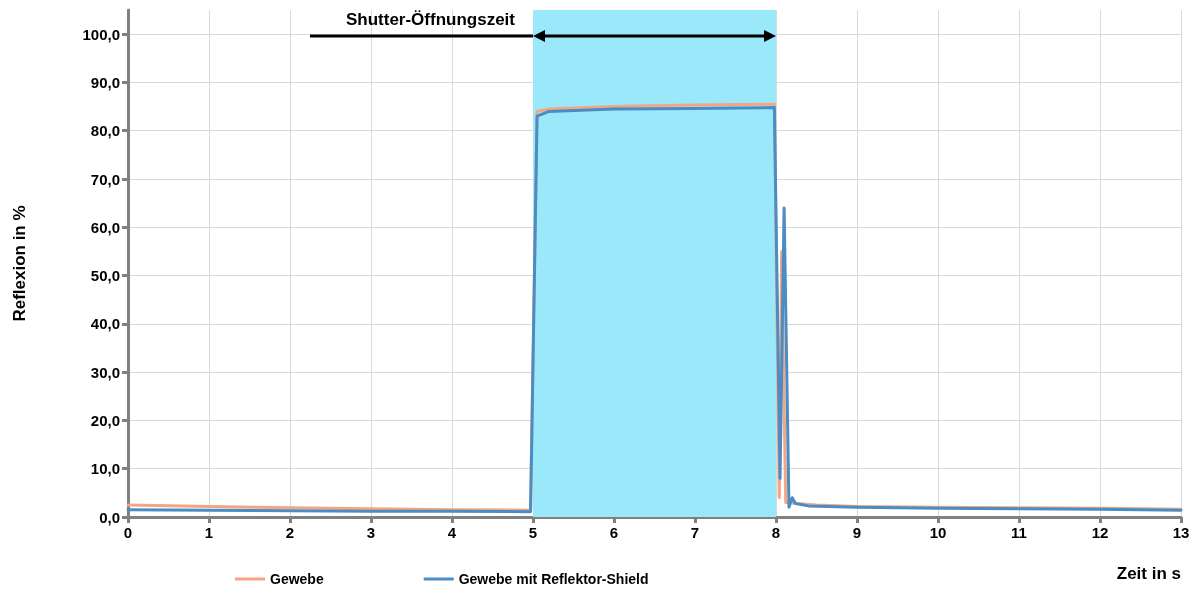  What do you see at coordinates (109, 517) in the screenshot?
I see `y-tick-label: 0,0` at bounding box center [109, 517].